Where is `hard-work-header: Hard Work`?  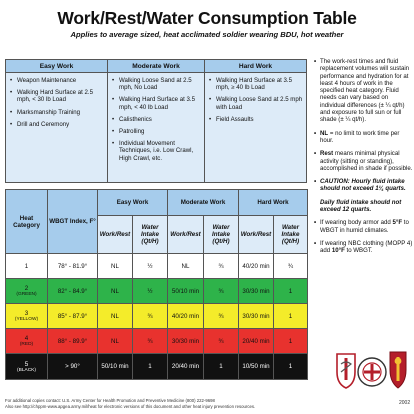
hard-work-header: Hard Work is located at coordinates (255, 66).